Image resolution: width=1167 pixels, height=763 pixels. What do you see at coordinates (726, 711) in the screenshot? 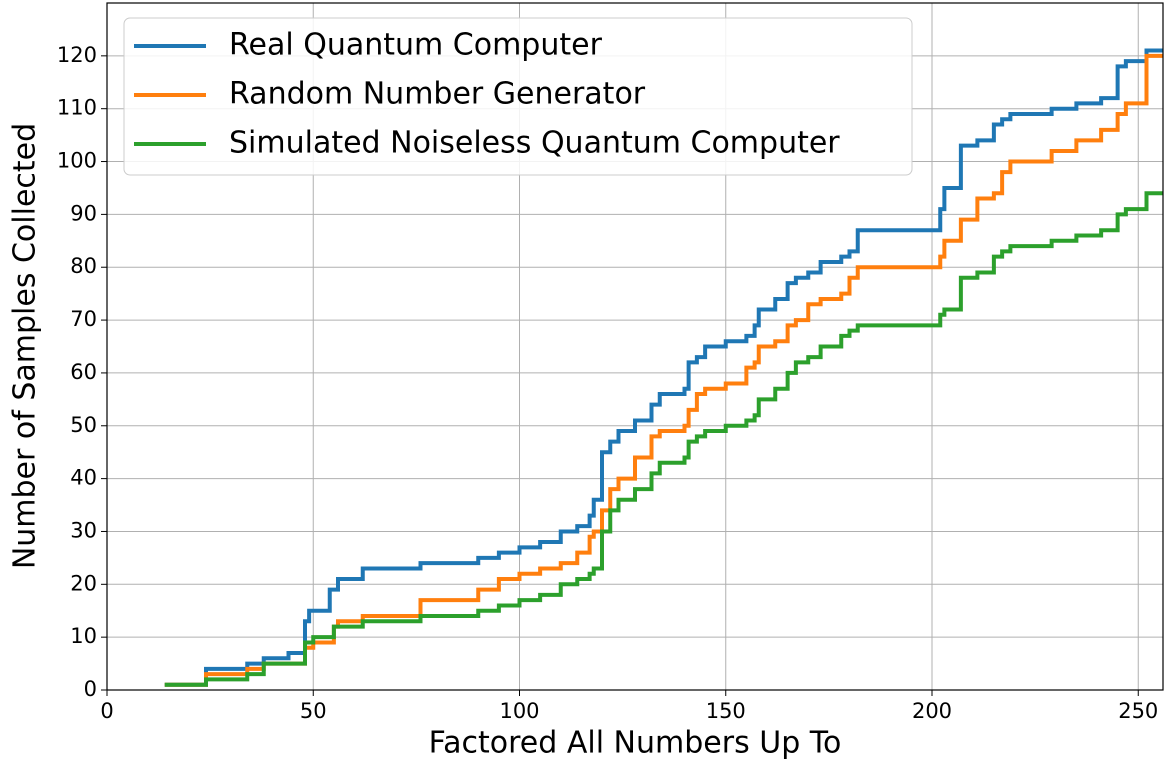
I see `x-tick-label: 150` at bounding box center [726, 711].